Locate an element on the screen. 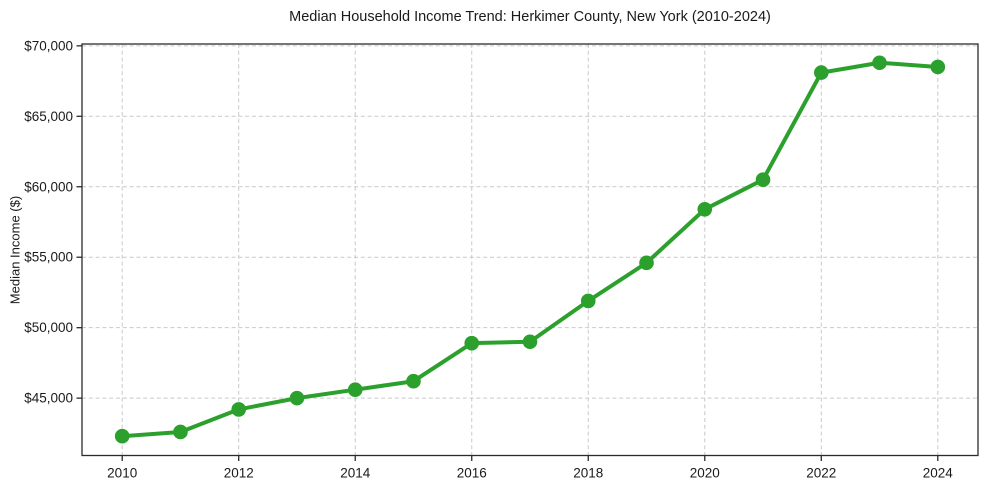 The height and width of the screenshot is (490, 989). y-tick-label: $55,000 is located at coordinates (48, 257).